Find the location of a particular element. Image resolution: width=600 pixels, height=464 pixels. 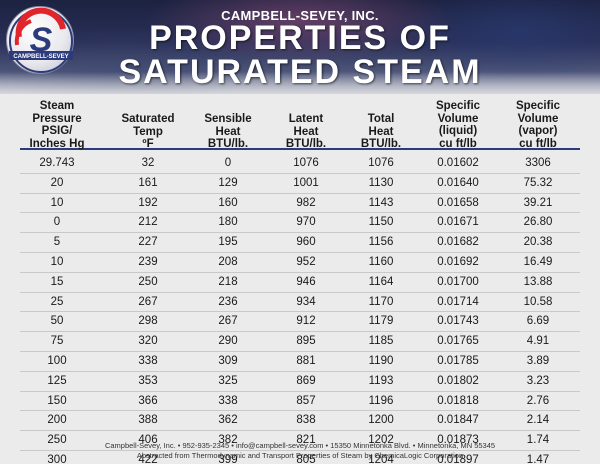

cell-pressure: 75 is located at coordinates (57, 341).